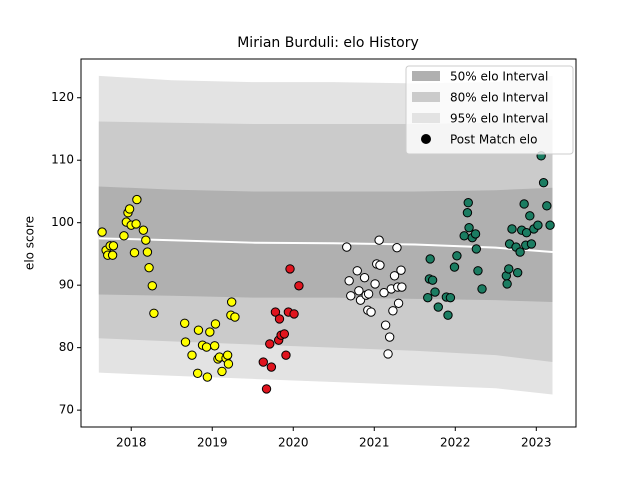 The width and height of the screenshot is (640, 484). What do you see at coordinates (328, 43) in the screenshot?
I see `chart-title: Mirian Burduli: elo History` at bounding box center [328, 43].